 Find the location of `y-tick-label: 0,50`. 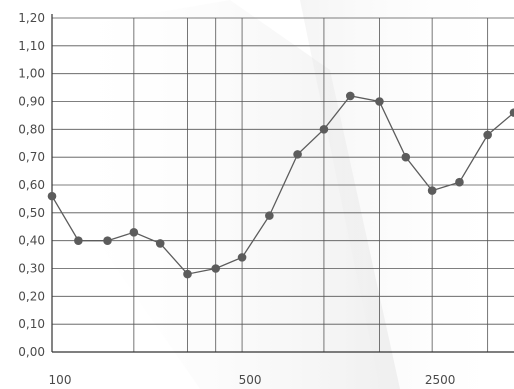

y-tick-label: 0,50 is located at coordinates (31, 213).